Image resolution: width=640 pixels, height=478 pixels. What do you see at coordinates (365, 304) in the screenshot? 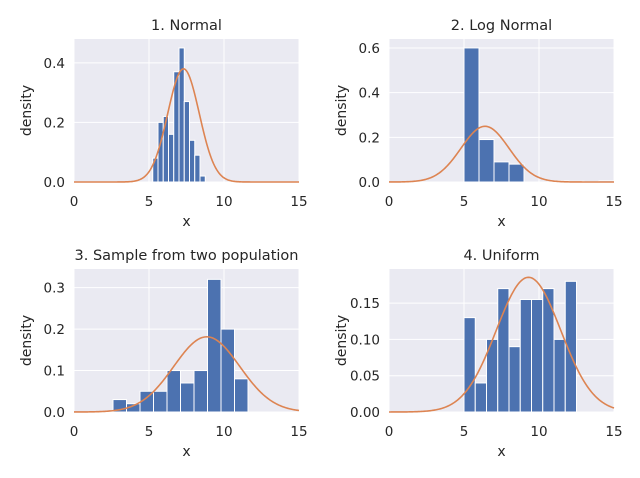
I see `y-tick-label: 0.15` at bounding box center [365, 304].